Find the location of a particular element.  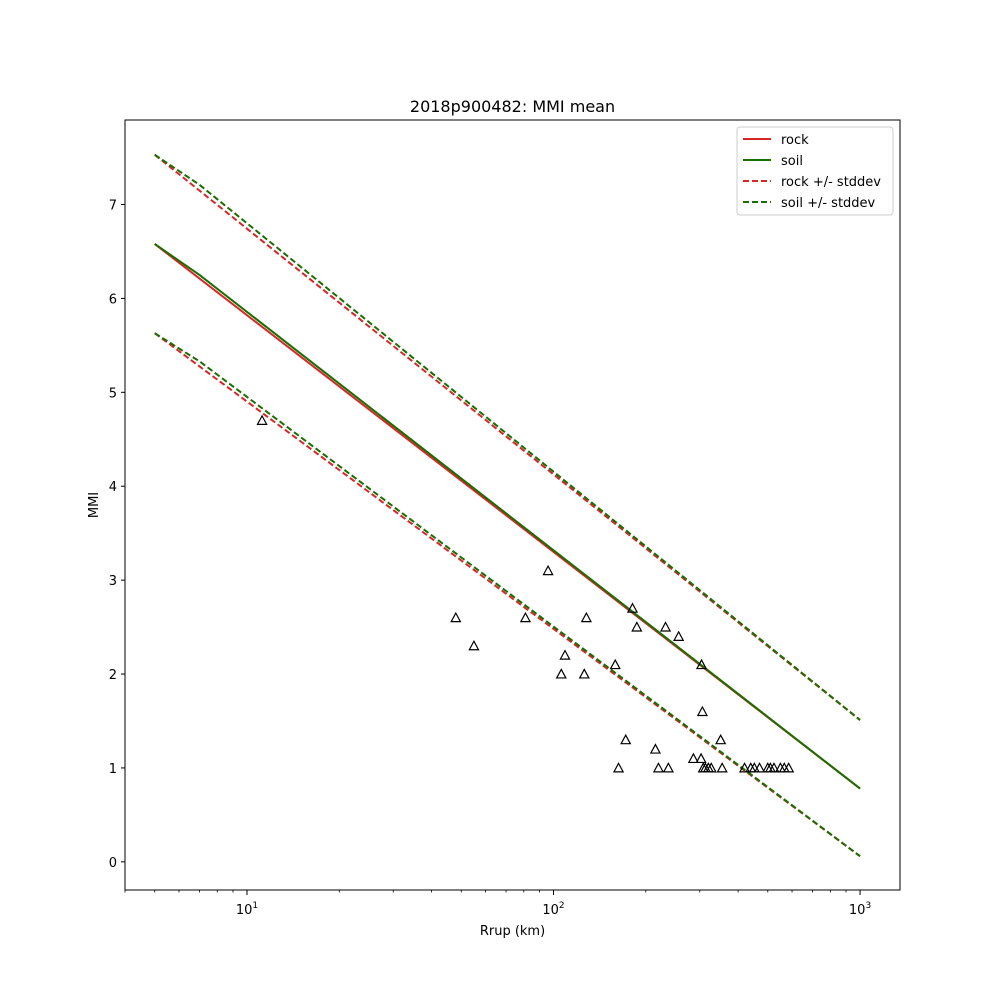

x-tick-label-exponent: 3 is located at coordinates (868, 906).